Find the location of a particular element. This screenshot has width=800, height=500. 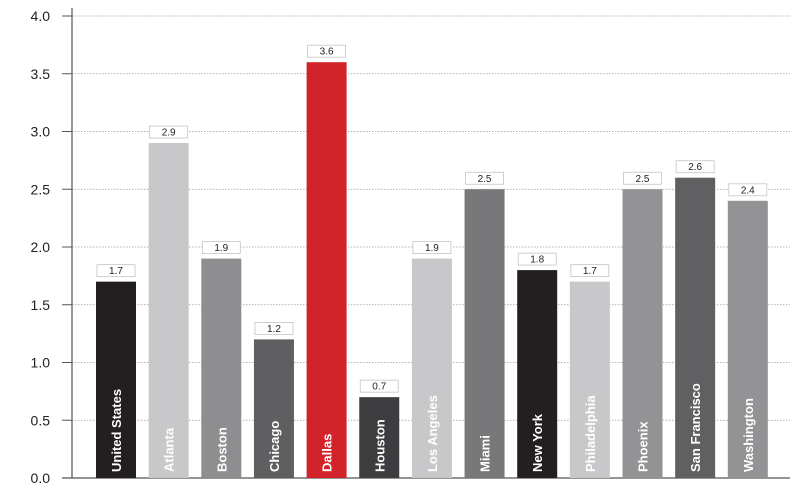

value-label: 2.4 is located at coordinates (748, 190).